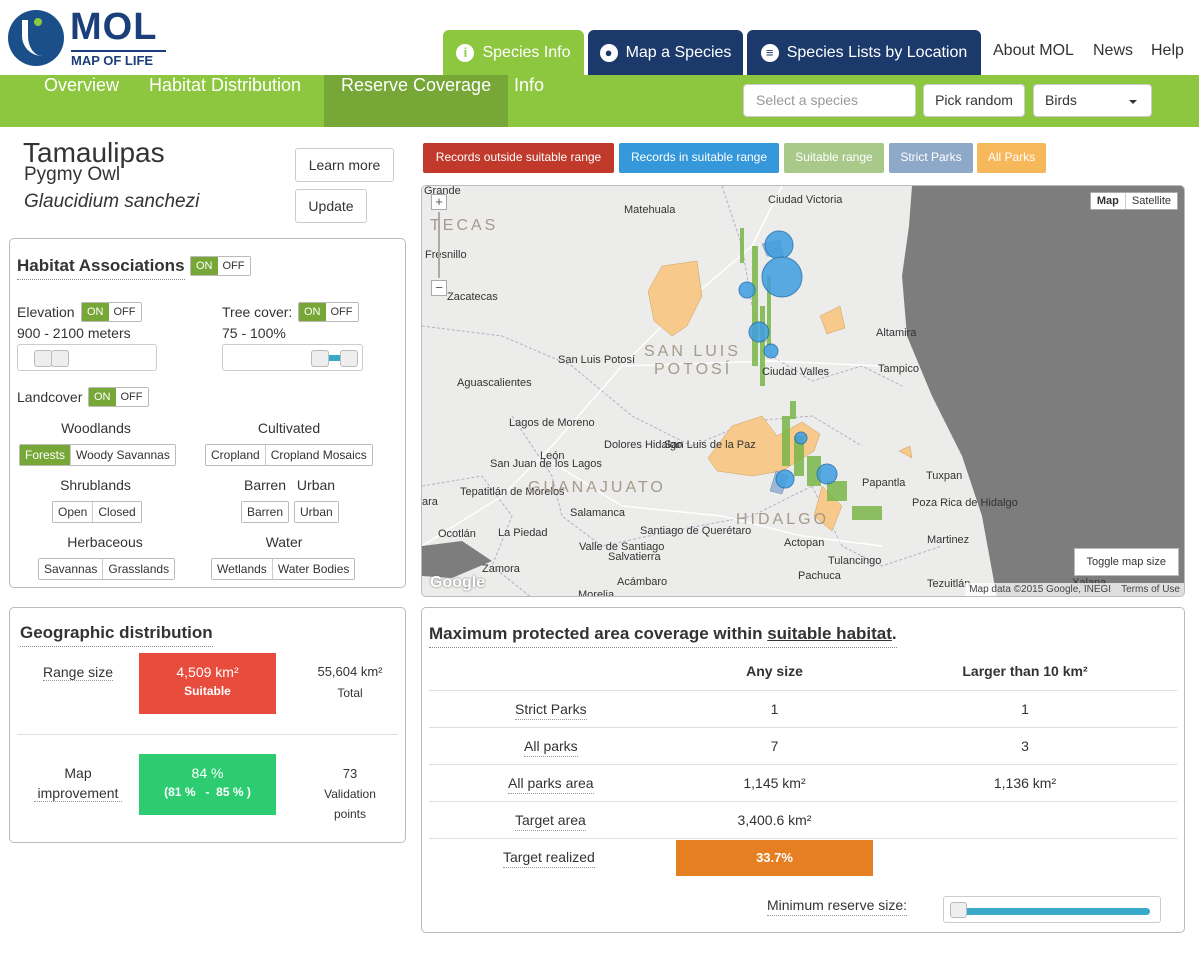 The height and width of the screenshot is (953, 1199). I want to click on subnav-habitat-distribution: Habitat Distribution, so click(225, 85).